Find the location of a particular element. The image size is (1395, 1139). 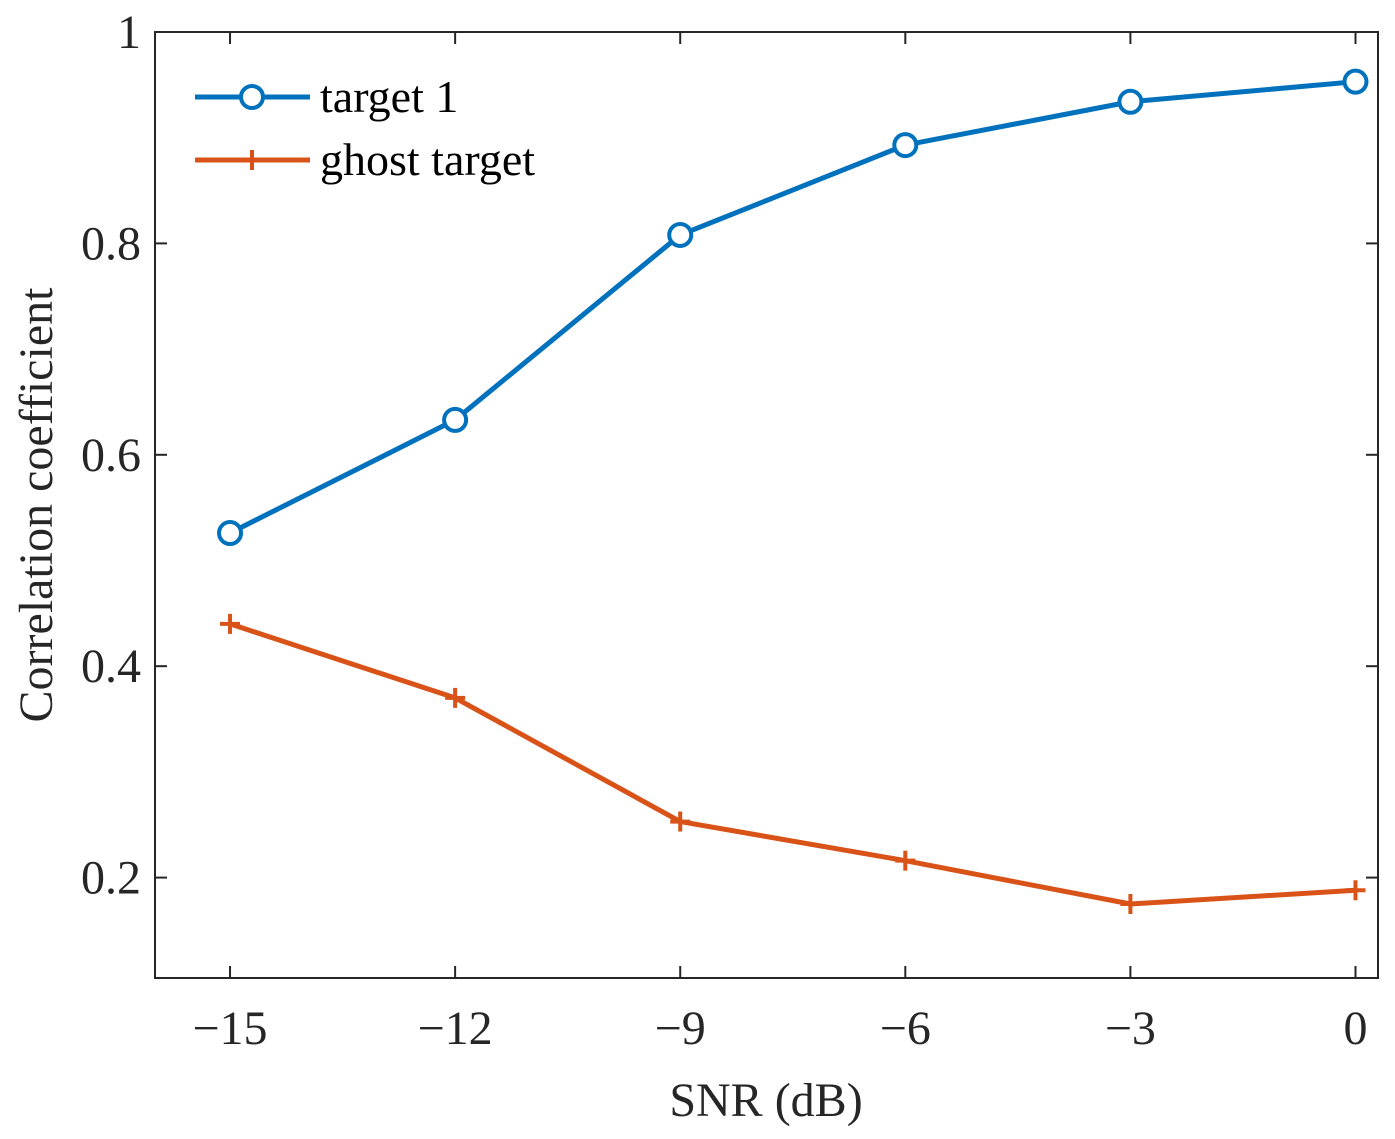

x-axis-label: SNR (dB) is located at coordinates (765, 1100).